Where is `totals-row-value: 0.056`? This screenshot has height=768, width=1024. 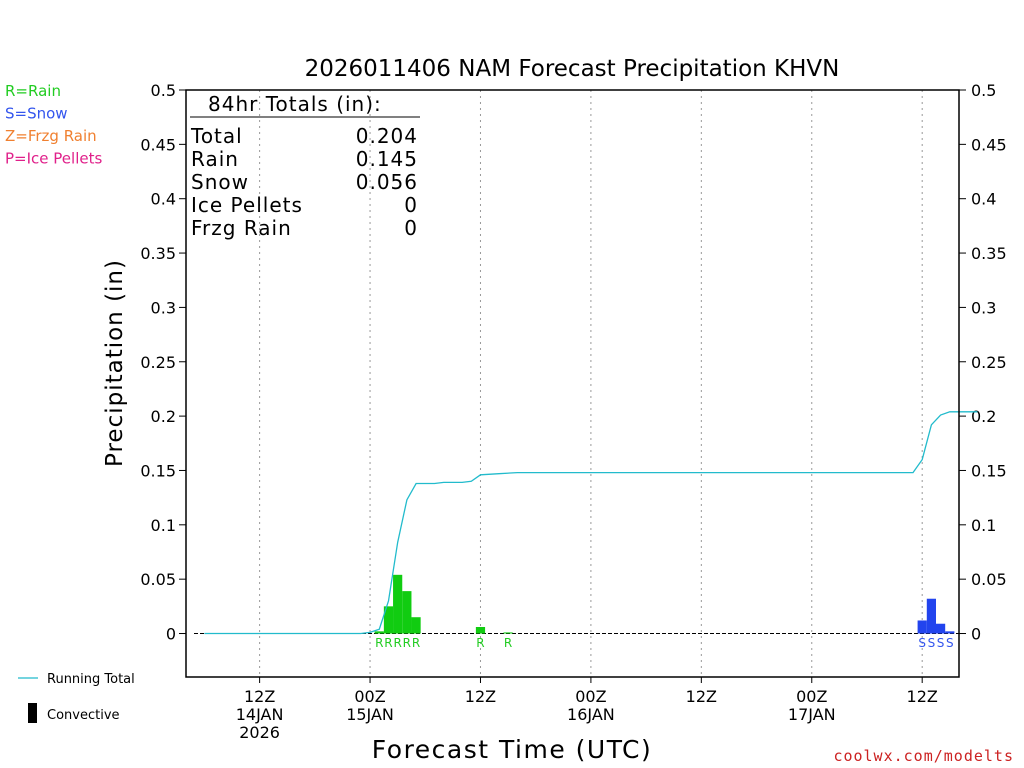
totals-row-value: 0.056 is located at coordinates (387, 182).